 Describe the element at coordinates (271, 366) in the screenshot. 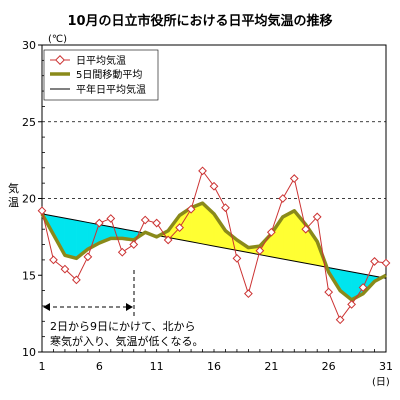

I see `x-tick-label-21: 21` at that location.